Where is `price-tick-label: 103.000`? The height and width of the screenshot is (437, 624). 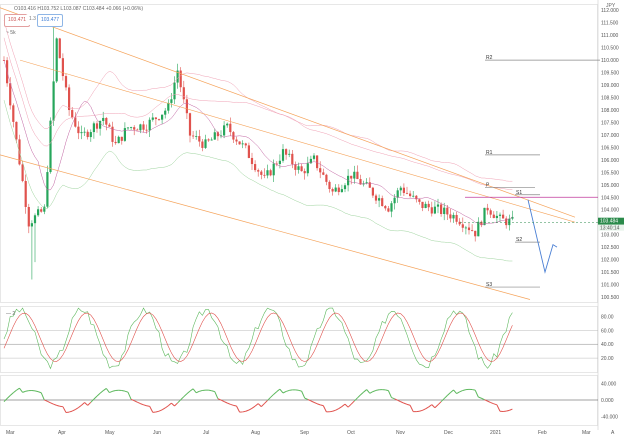 price-tick-label: 103.000 is located at coordinates (610, 236).